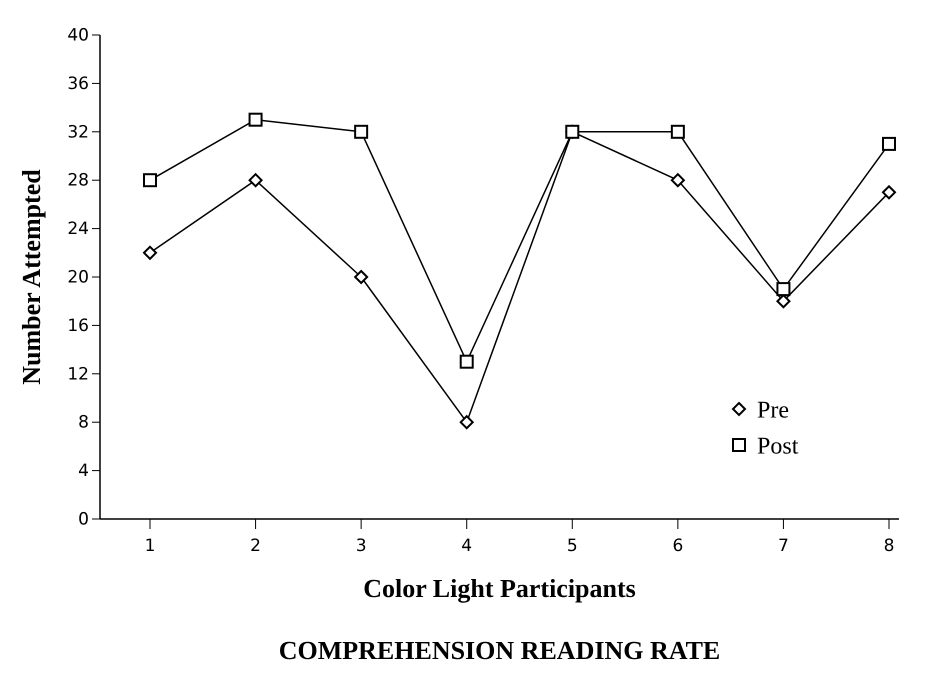 Image resolution: width=927 pixels, height=691 pixels. What do you see at coordinates (150, 546) in the screenshot?
I see `x-tick-label: 1` at bounding box center [150, 546].